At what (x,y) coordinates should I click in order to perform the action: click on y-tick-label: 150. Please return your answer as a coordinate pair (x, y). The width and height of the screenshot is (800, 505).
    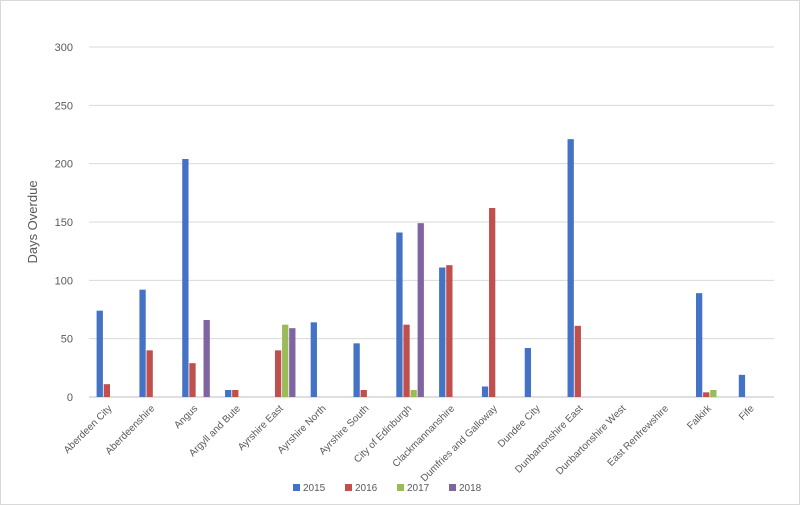
    Looking at the image, I should click on (64, 223).